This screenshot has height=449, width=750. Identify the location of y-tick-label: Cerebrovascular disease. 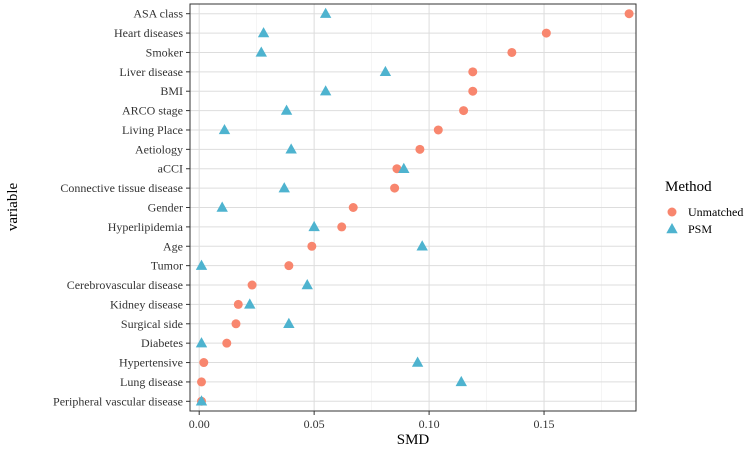
(125, 285).